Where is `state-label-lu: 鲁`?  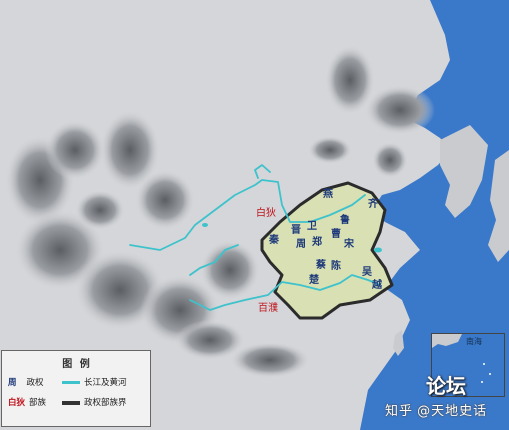 state-label-lu: 鲁 is located at coordinates (345, 220).